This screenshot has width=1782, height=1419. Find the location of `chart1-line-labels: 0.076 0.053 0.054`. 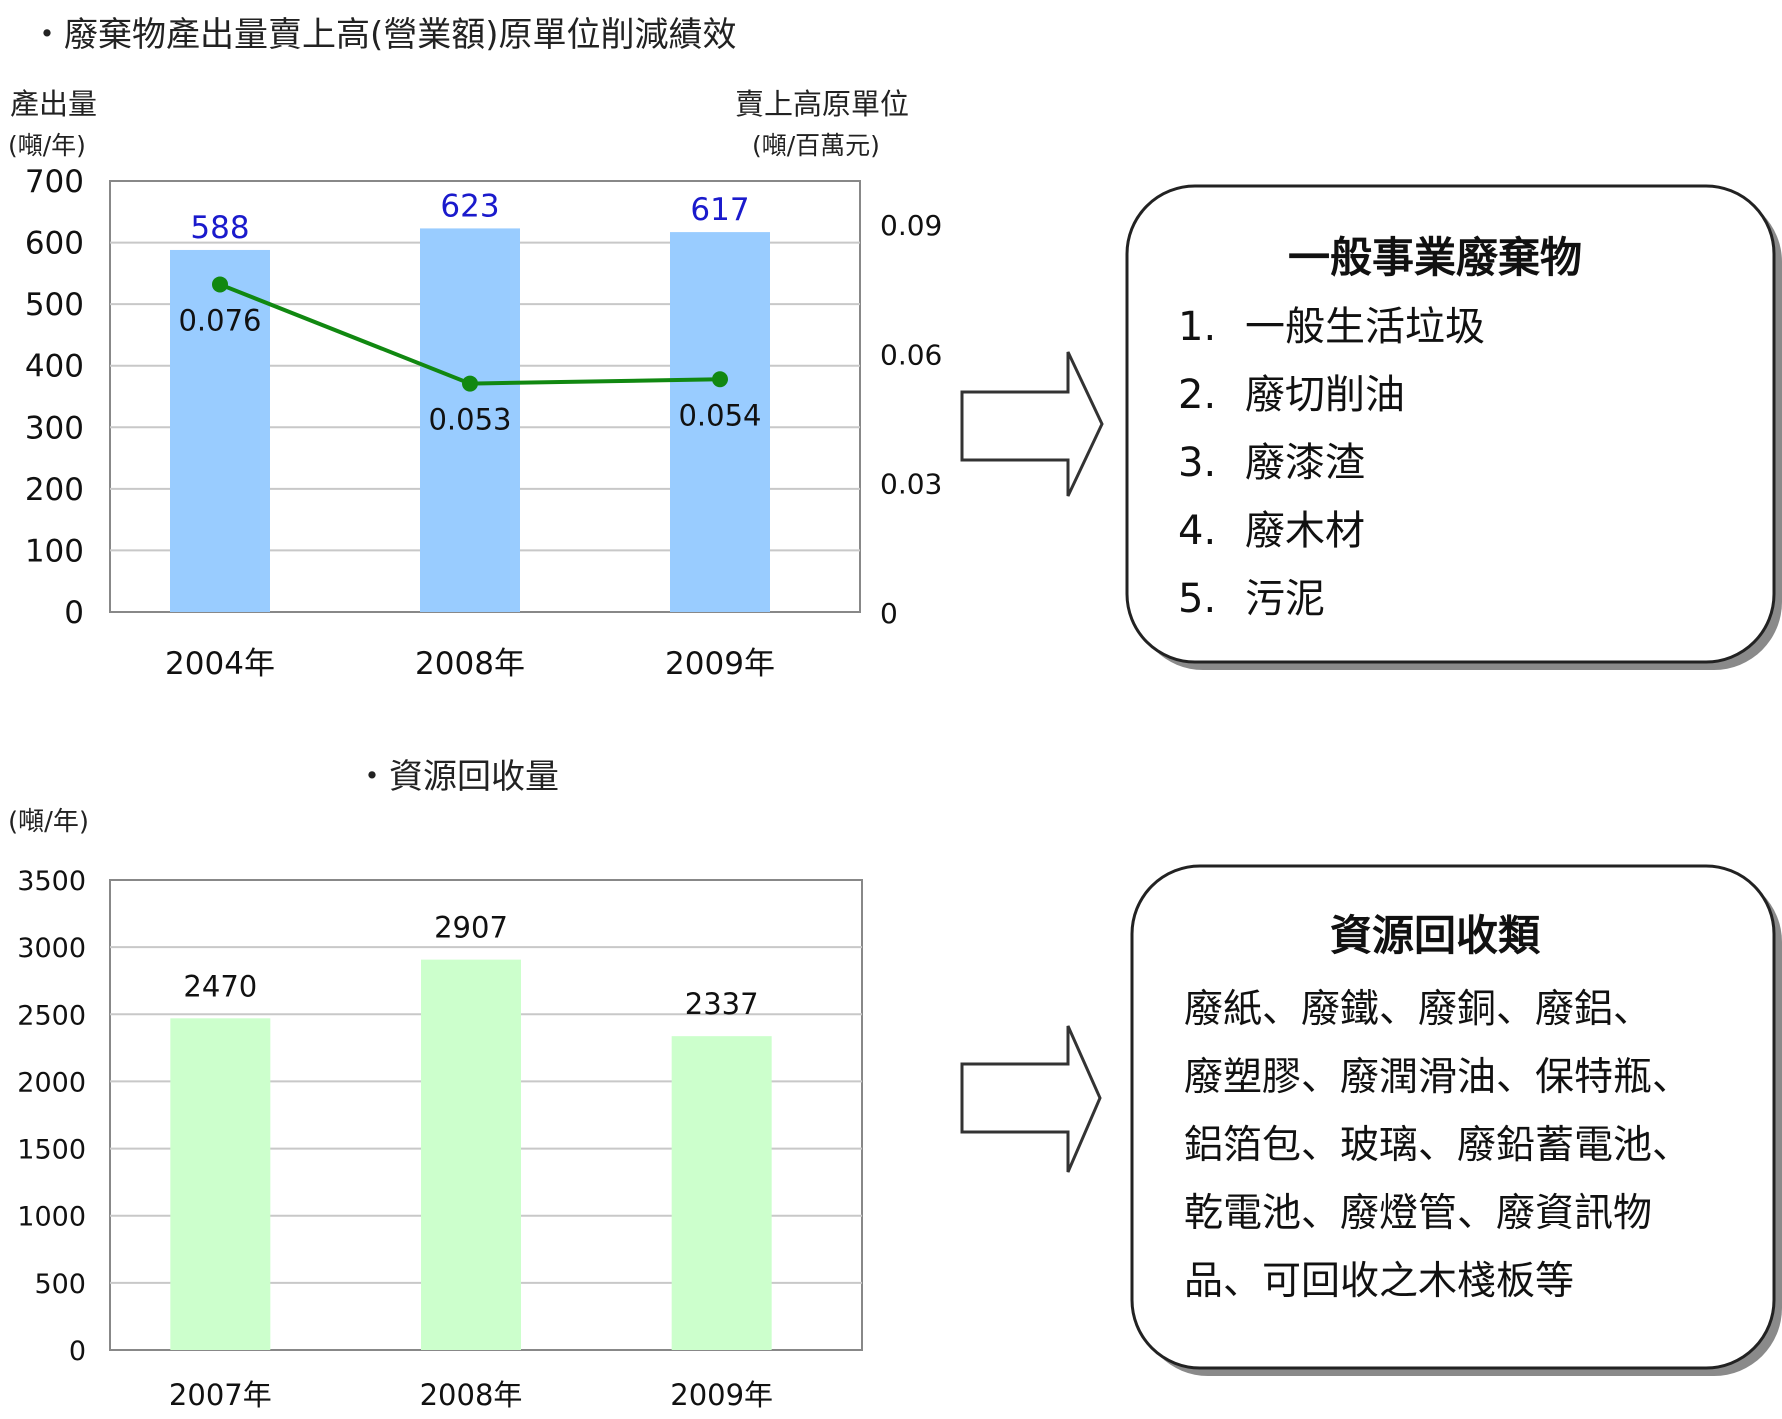

chart1-line-labels: 0.076 0.053 0.054 is located at coordinates (469, 369).